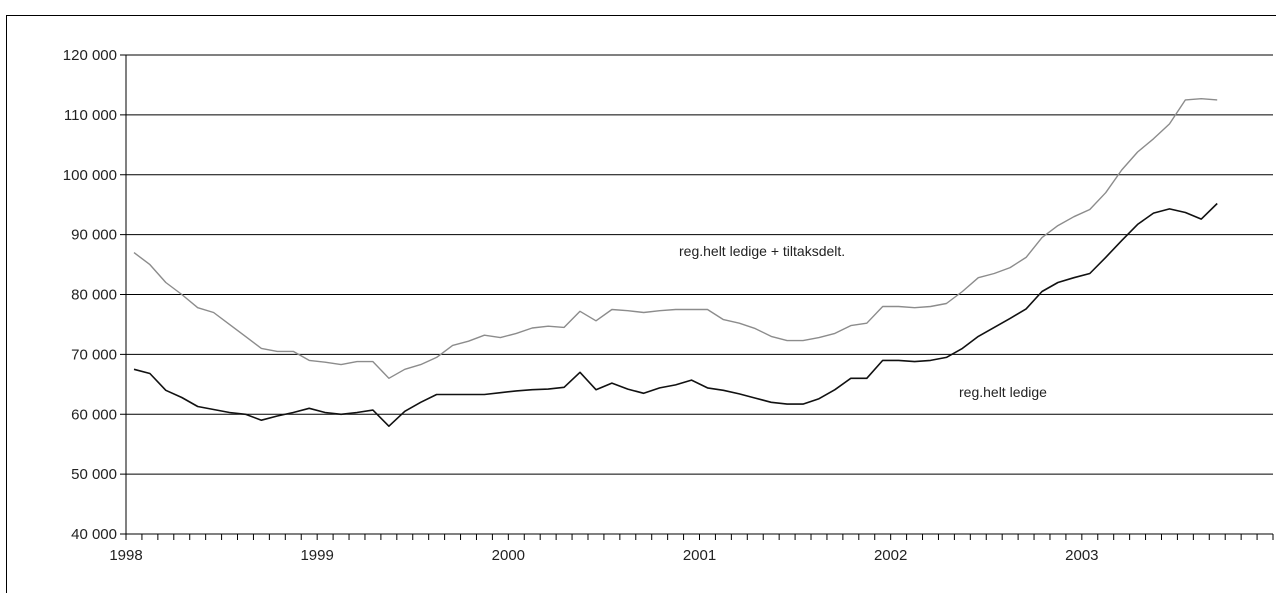  I want to click on y-tick-label: 80 000, so click(94, 295).